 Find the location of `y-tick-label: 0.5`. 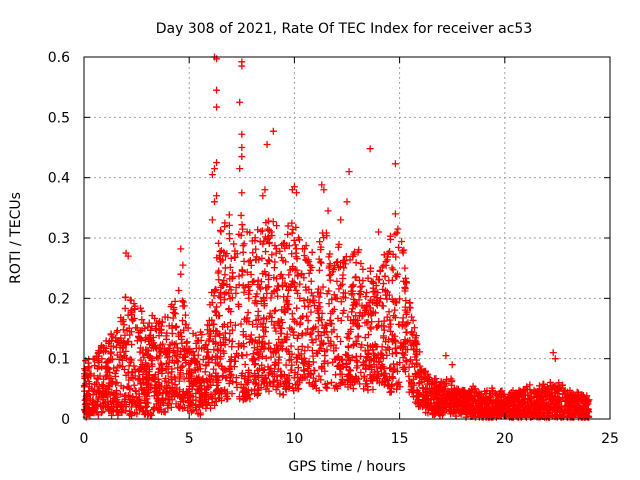

y-tick-label: 0.5 is located at coordinates (59, 118).